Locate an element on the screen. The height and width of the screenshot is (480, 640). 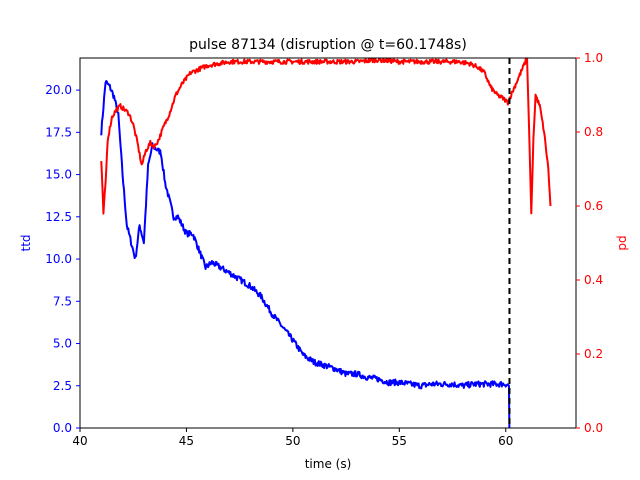
x-tick-label: 50 is located at coordinates (292, 441).